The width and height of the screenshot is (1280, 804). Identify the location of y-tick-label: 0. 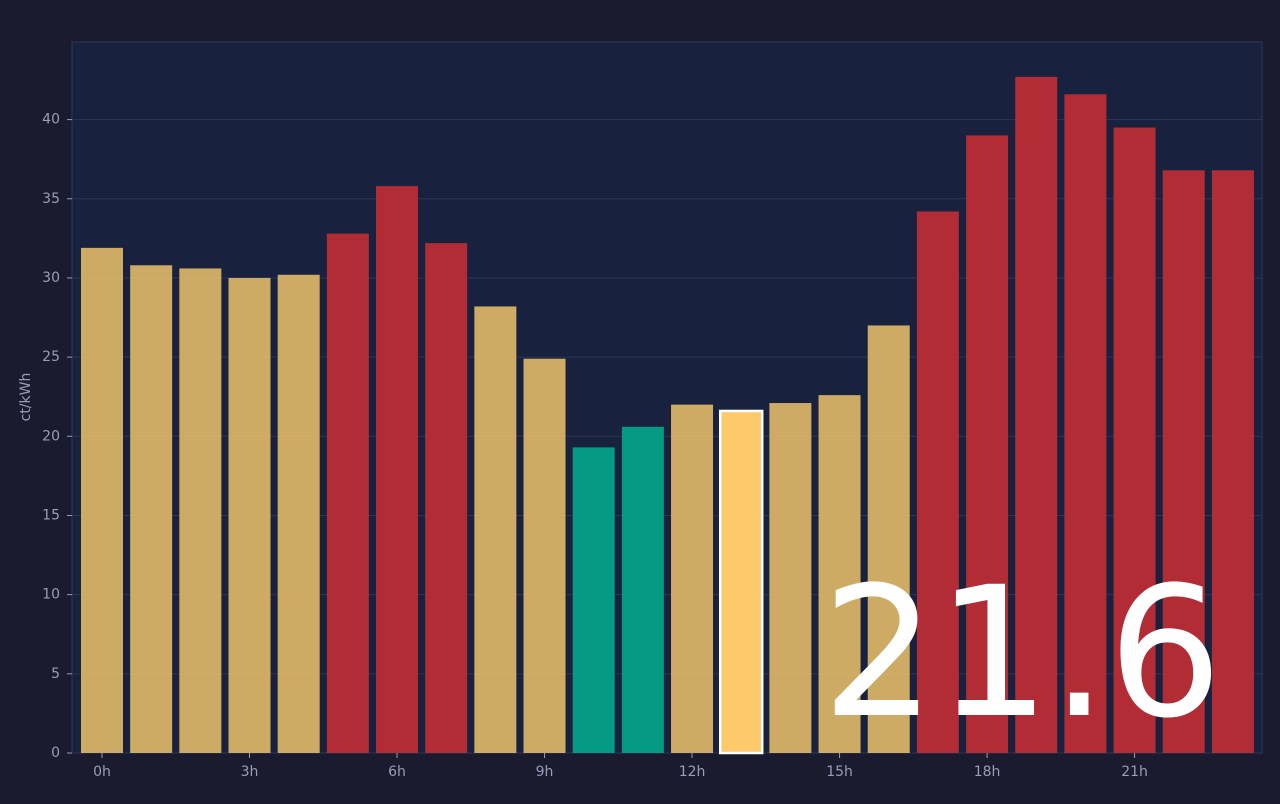
(55, 753).